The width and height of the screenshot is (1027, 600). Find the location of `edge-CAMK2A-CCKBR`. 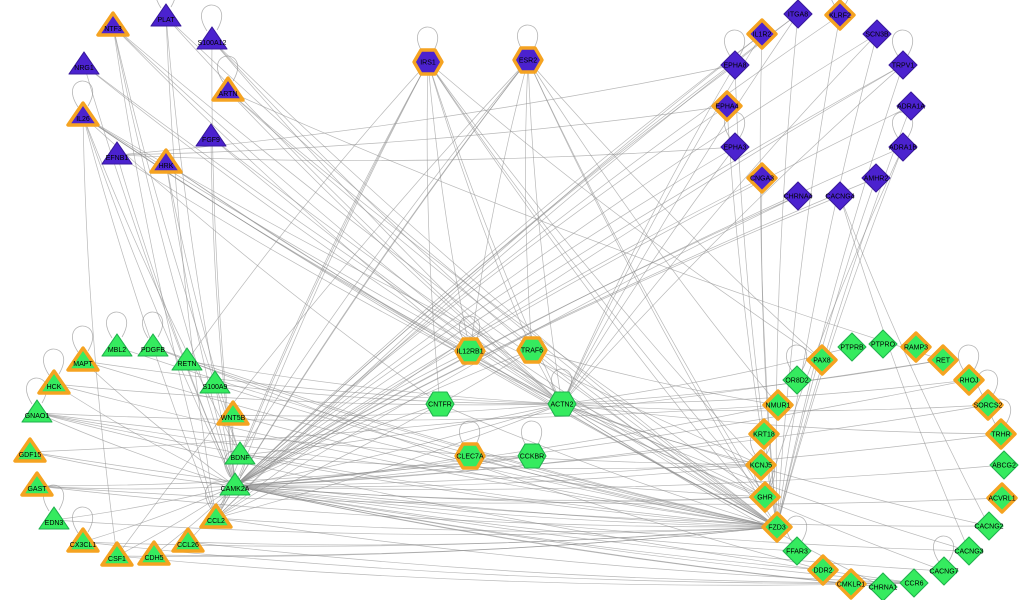

edge-CAMK2A-CCKBR is located at coordinates (383, 471).